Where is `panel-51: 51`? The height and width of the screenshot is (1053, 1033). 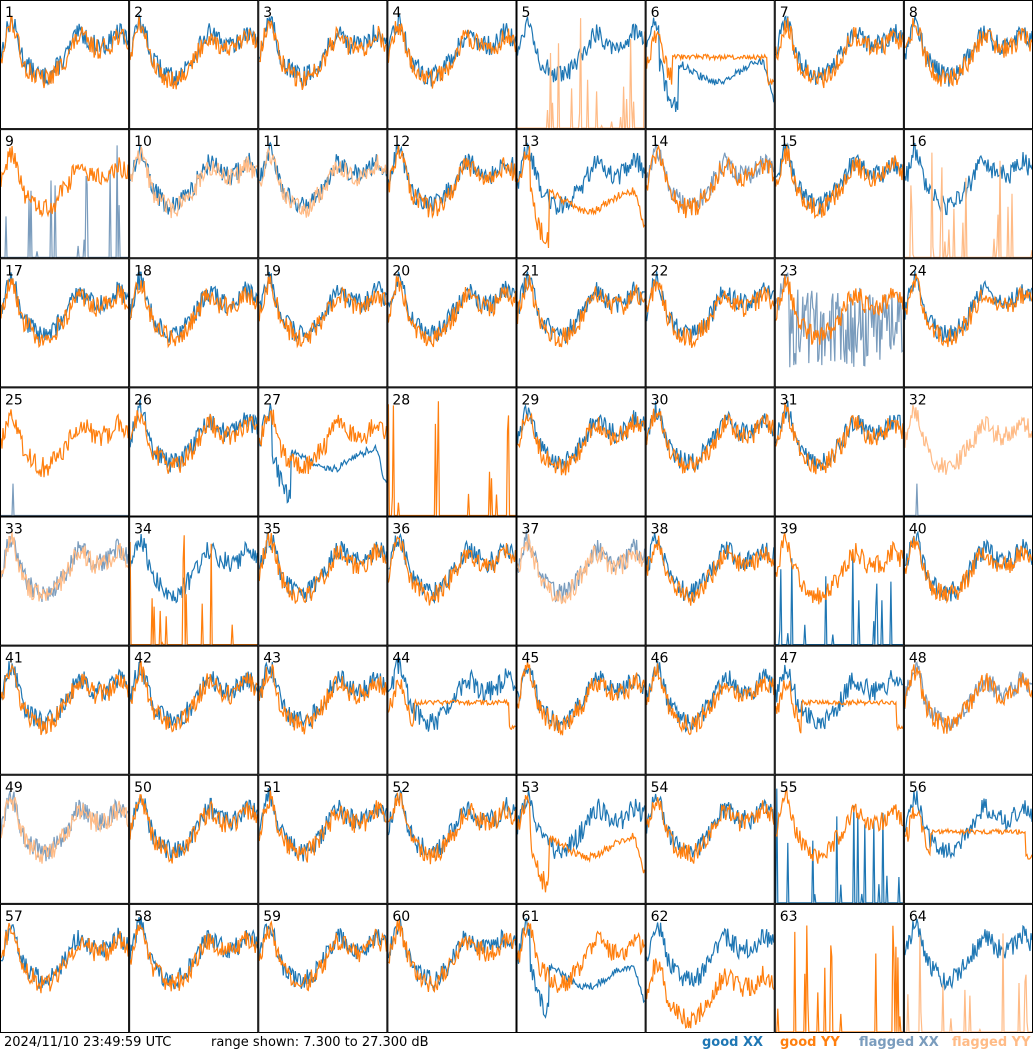
panel-51: 51 is located at coordinates (323, 839).